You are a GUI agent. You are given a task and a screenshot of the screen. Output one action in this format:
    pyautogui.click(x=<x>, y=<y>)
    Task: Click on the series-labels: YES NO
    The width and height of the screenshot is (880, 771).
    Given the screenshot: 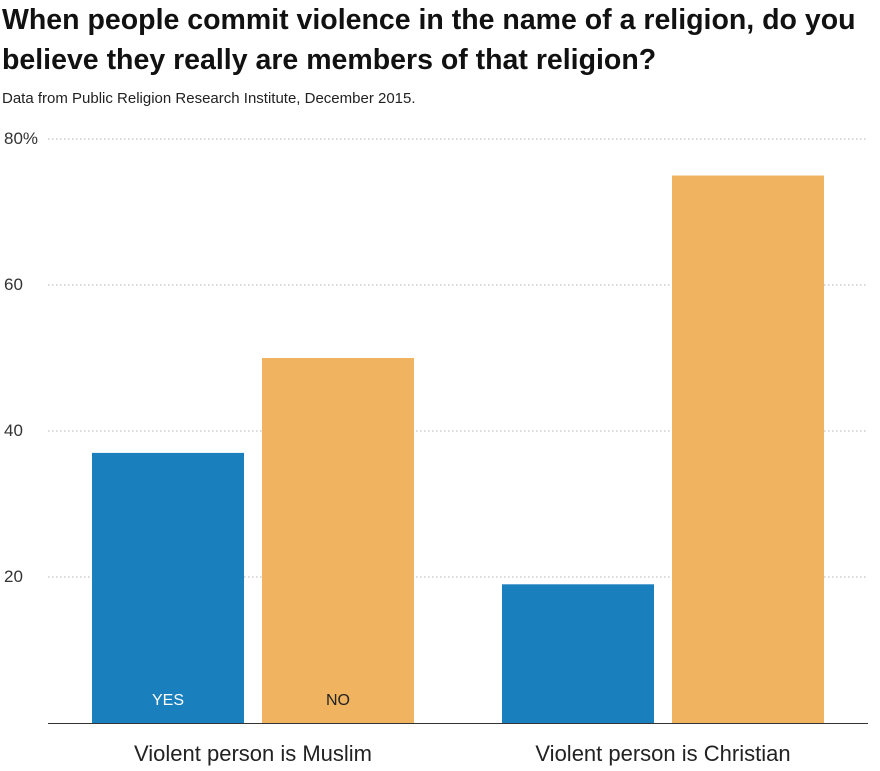 What is the action you would take?
    pyautogui.click(x=251, y=700)
    